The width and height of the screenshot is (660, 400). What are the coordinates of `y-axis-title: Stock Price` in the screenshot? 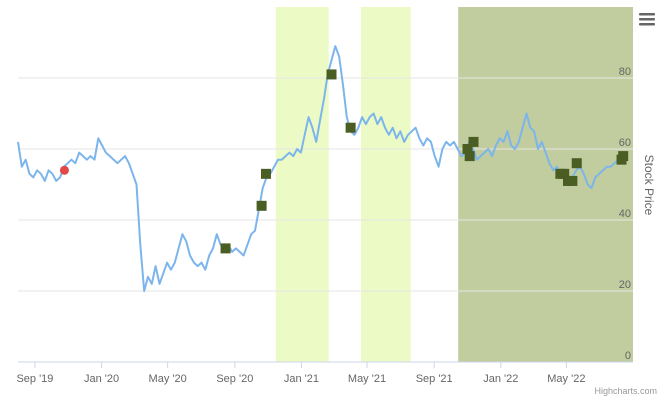 It's located at (649, 185).